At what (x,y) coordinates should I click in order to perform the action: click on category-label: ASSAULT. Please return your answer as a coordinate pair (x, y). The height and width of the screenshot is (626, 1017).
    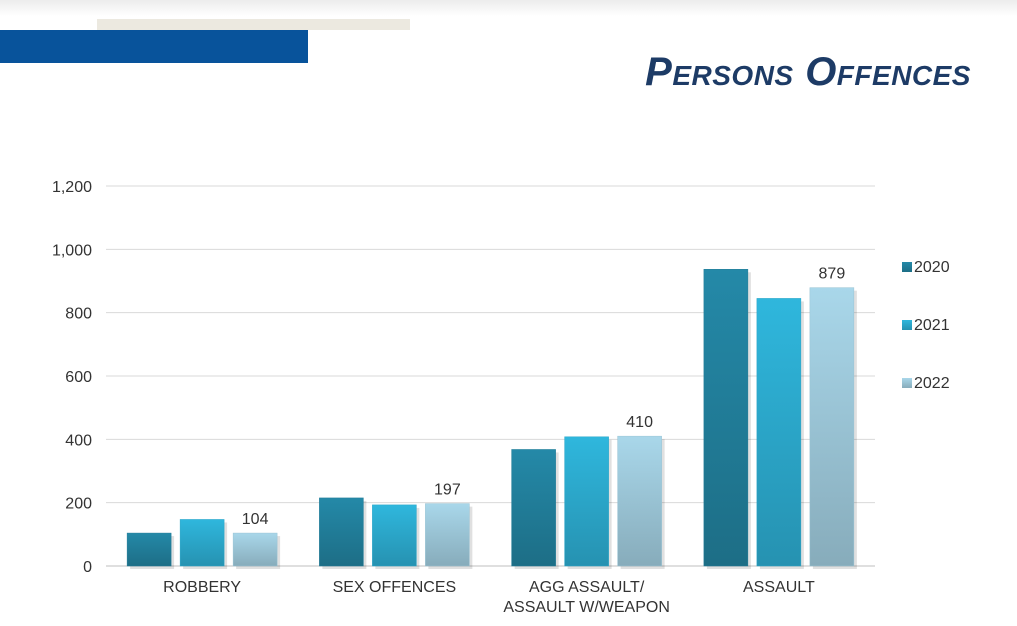
    Looking at the image, I should click on (779, 587).